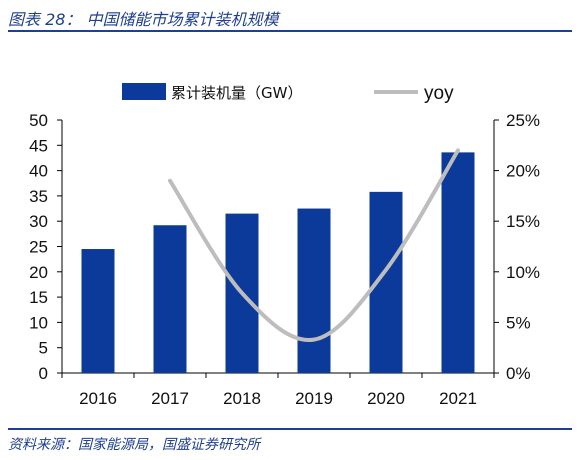  I want to click on title-rule, so click(290, 31).